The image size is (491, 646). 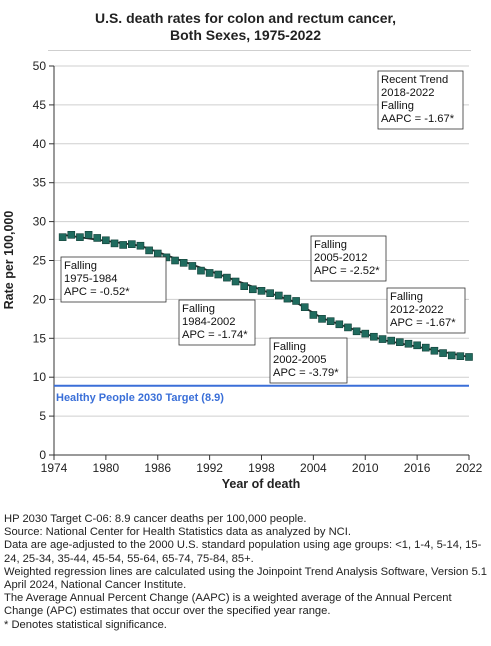 What do you see at coordinates (425, 347) in the screenshot?
I see `data-point-2017` at bounding box center [425, 347].